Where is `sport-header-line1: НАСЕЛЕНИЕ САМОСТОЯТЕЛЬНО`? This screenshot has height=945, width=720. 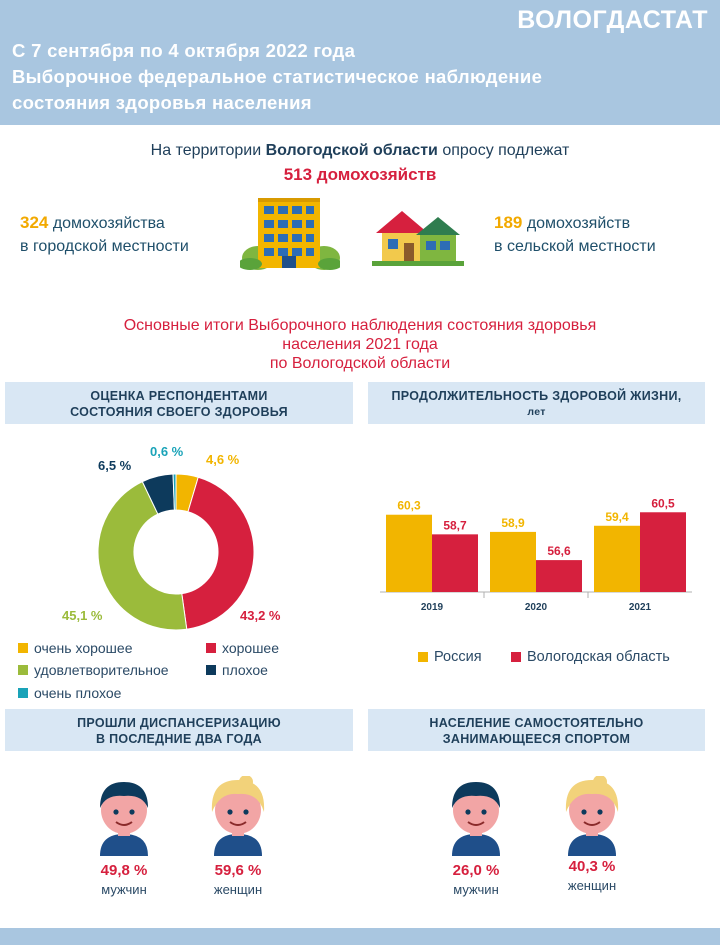
sport-header-line1: НАСЕЛЕНИЕ САМОСТОЯТЕЛЬНО is located at coordinates (536, 723).